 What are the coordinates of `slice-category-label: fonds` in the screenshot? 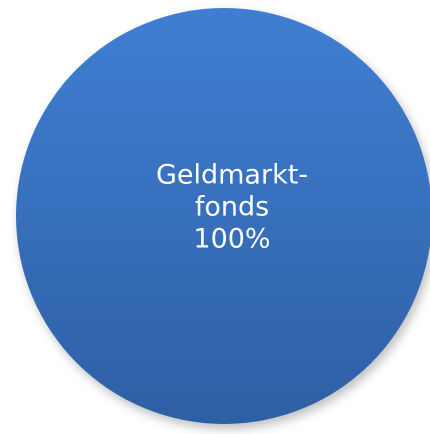 It's located at (232, 207).